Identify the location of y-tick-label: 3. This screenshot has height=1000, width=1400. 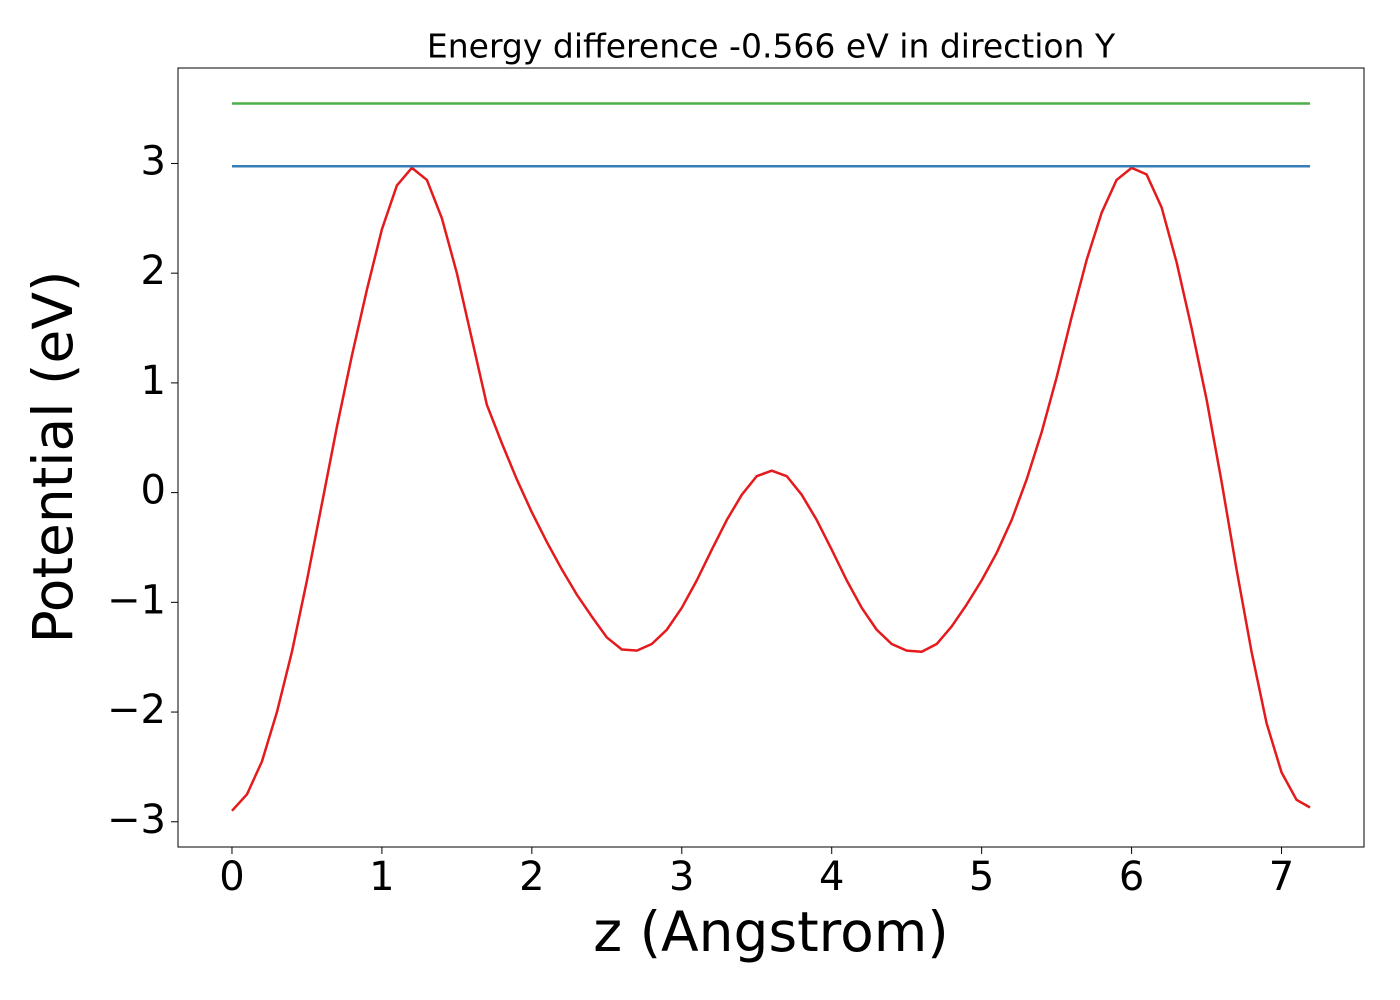
(153, 161).